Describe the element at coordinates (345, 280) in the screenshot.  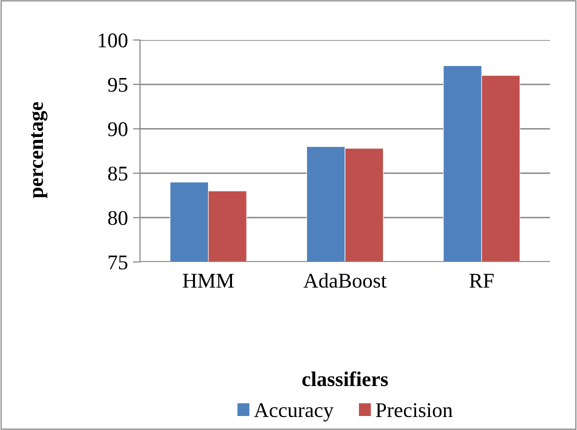
I see `x-tick-label: AdaBoost` at that location.